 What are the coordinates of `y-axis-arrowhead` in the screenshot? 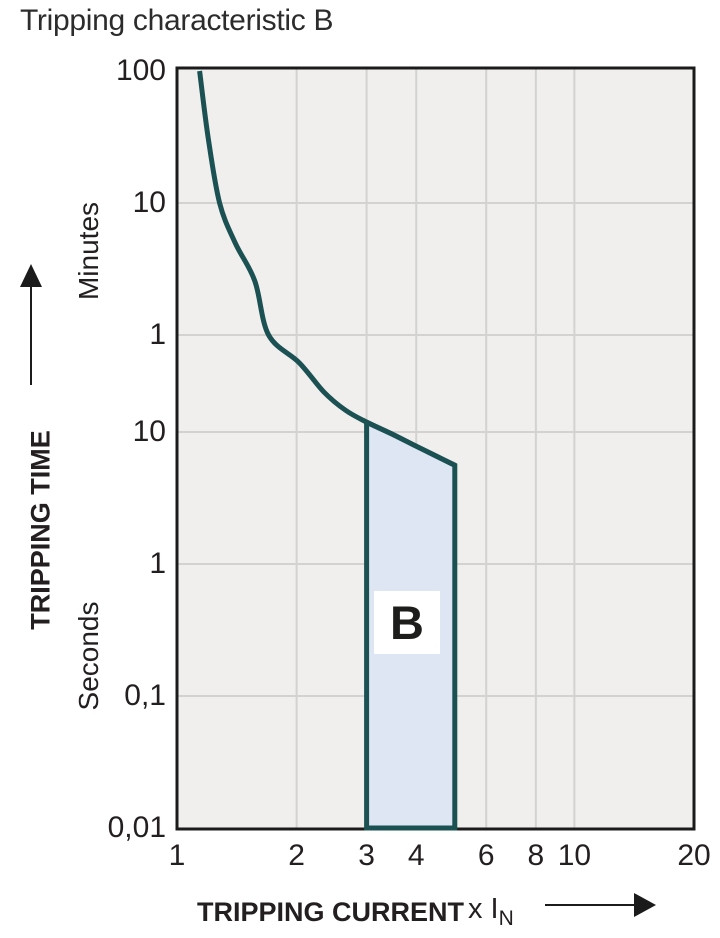 It's located at (31, 275).